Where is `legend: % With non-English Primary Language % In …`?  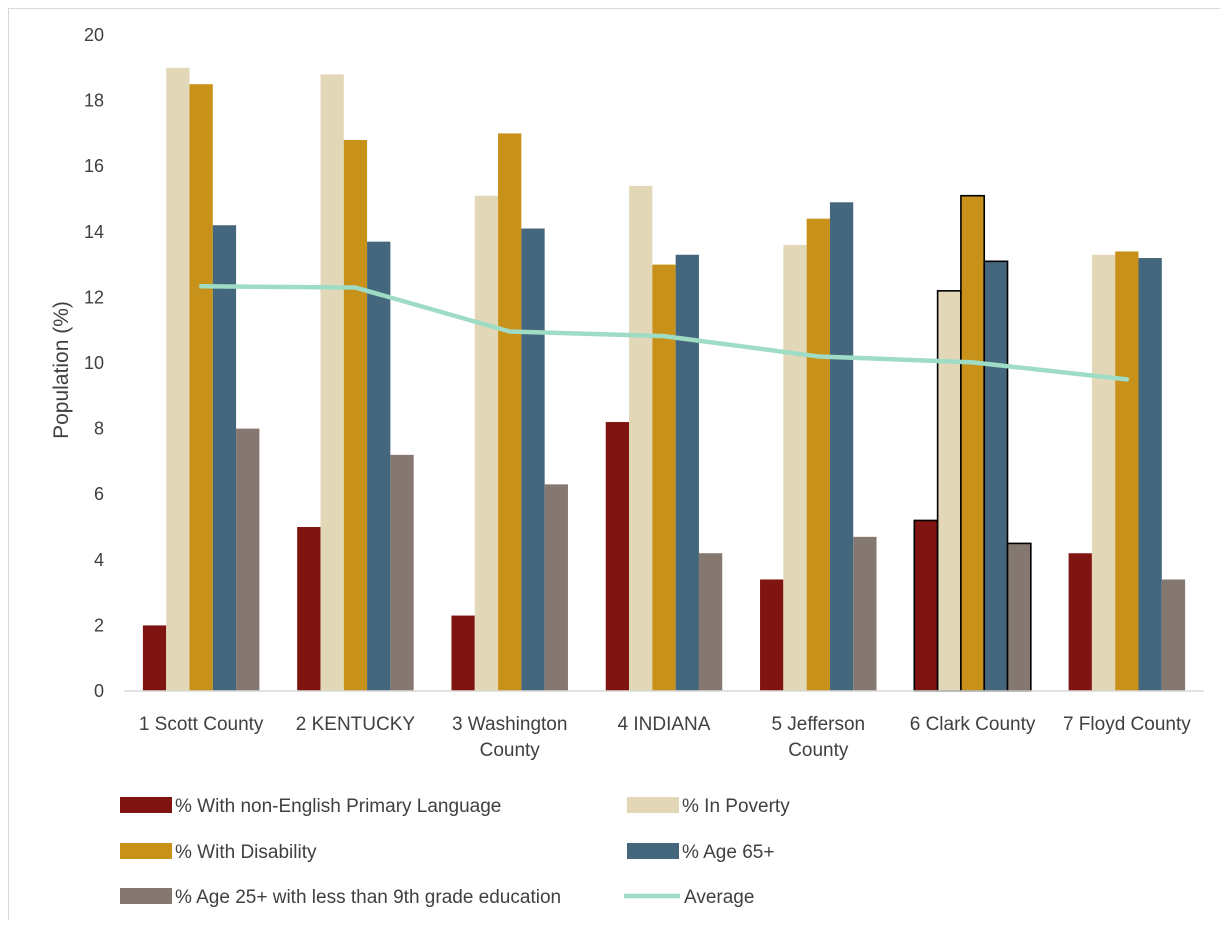
legend: % With non-English Primary Language % In … is located at coordinates (455, 852).